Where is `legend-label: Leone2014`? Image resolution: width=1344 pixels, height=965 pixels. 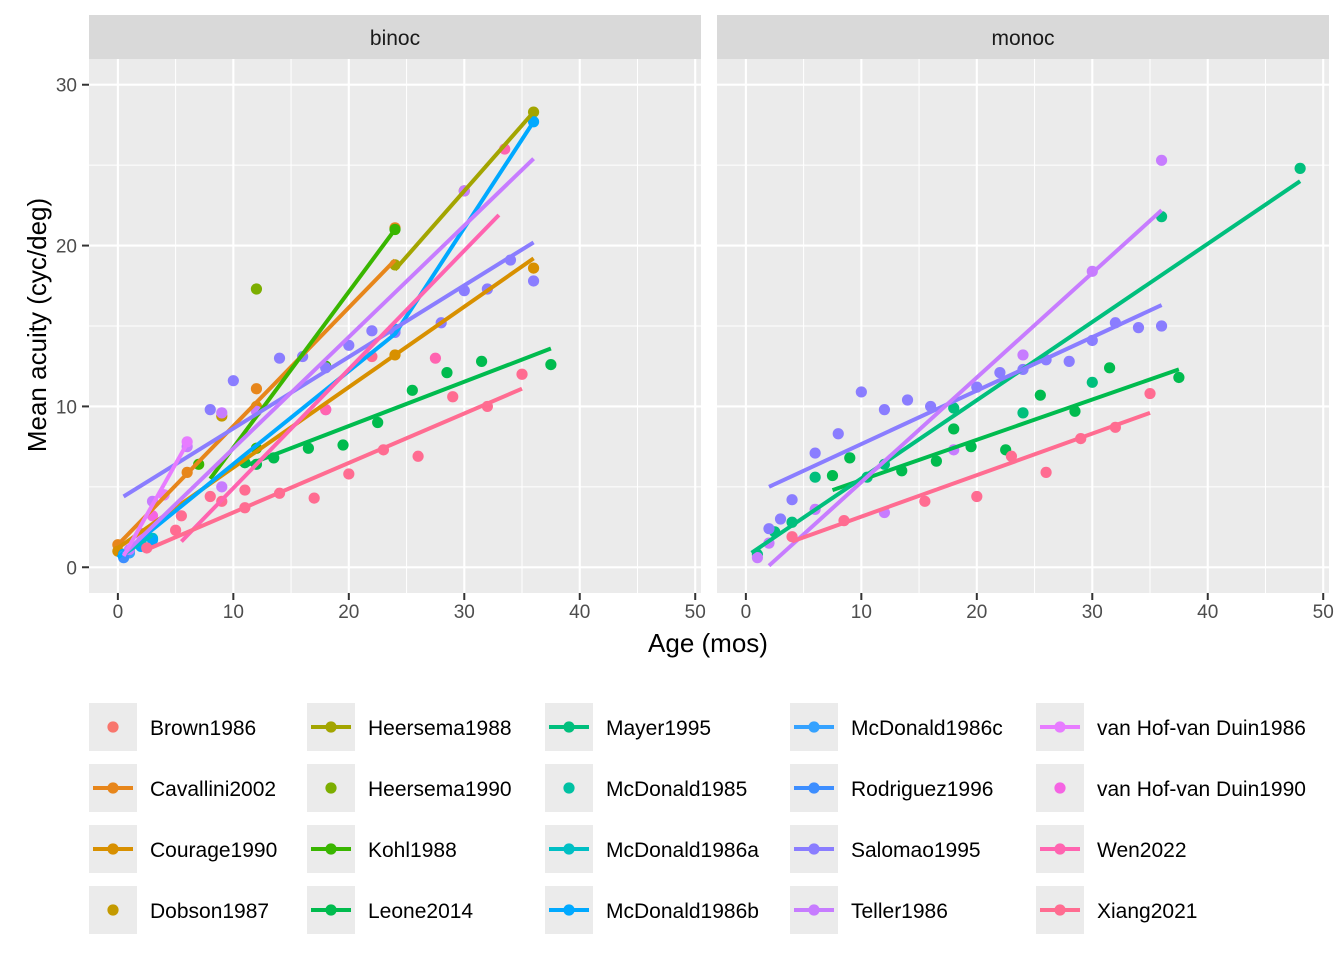
legend-label: Leone2014 is located at coordinates (420, 911).